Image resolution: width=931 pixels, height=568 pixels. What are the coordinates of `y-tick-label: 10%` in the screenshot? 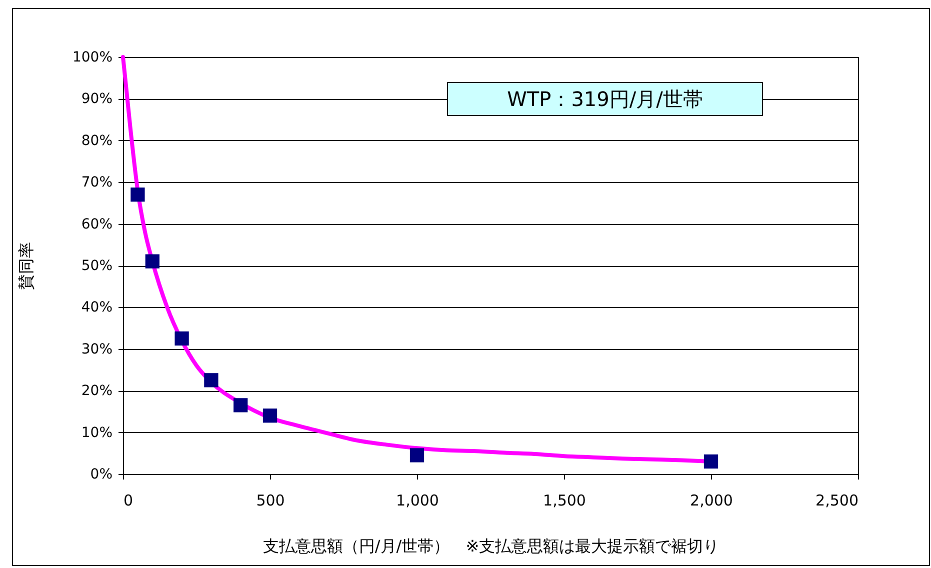 It's located at (96, 432).